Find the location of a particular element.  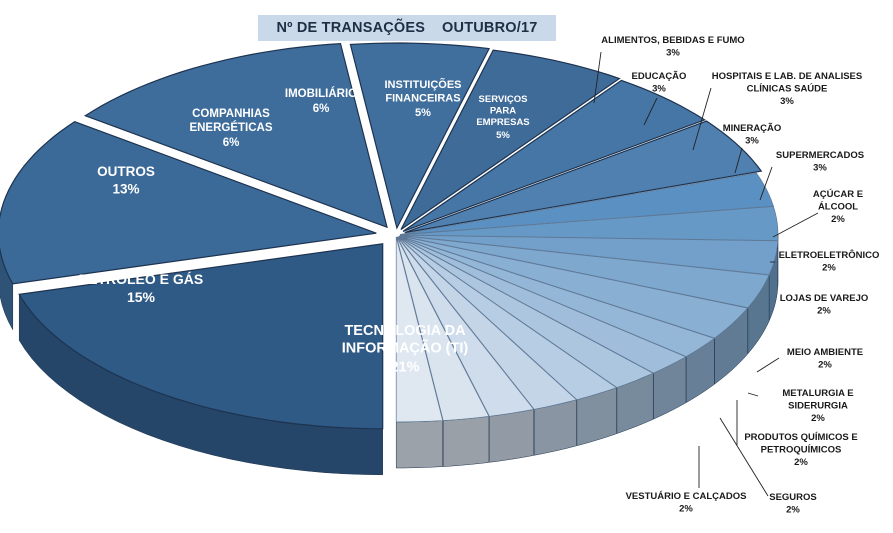

slice-label: PARA is located at coordinates (503, 111).